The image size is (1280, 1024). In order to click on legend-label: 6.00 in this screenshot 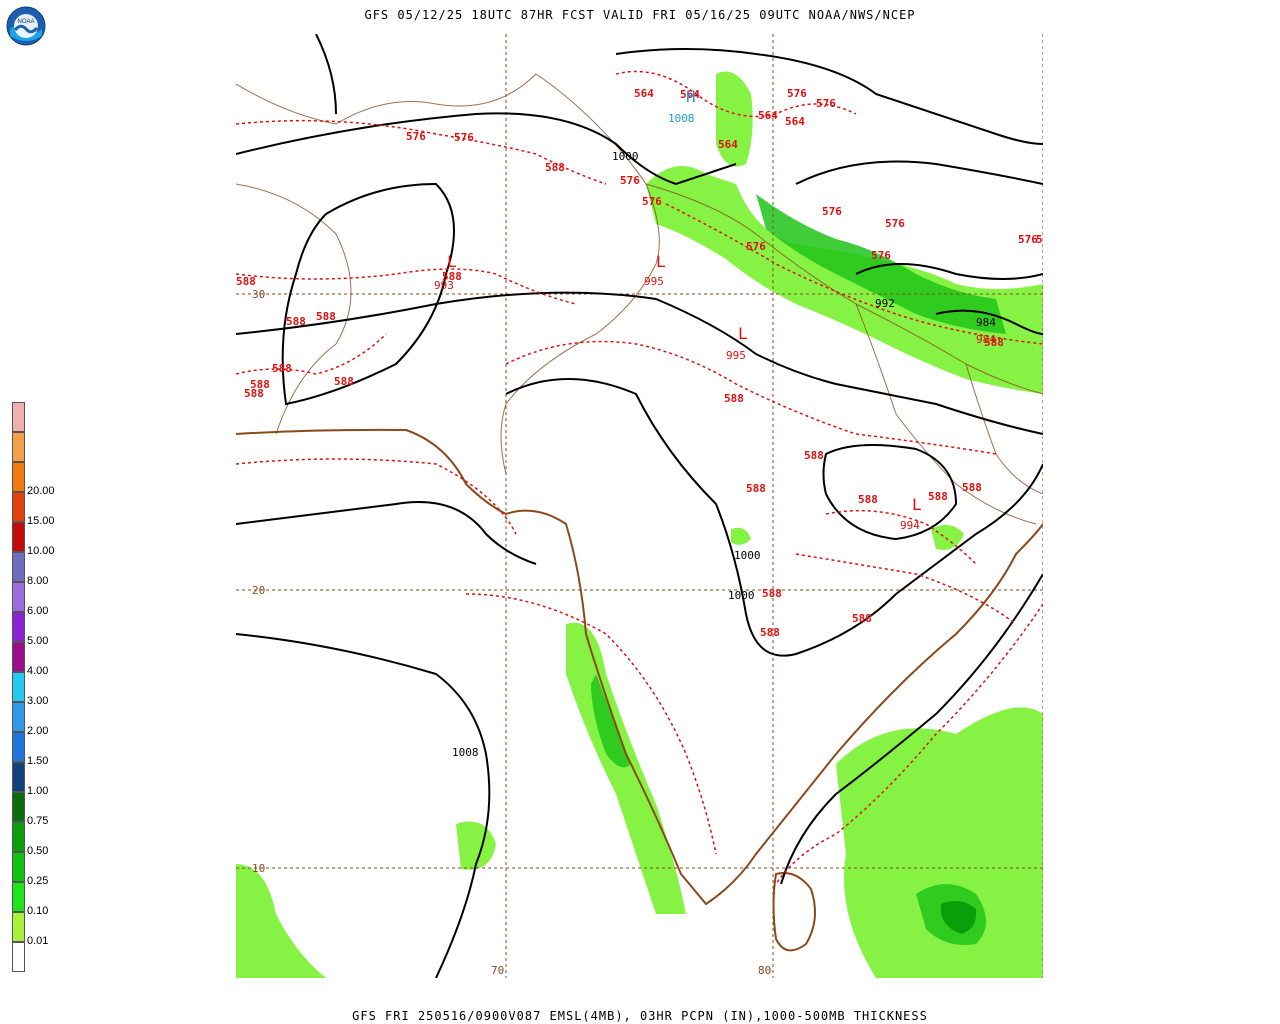, I will do `click(38, 611)`.